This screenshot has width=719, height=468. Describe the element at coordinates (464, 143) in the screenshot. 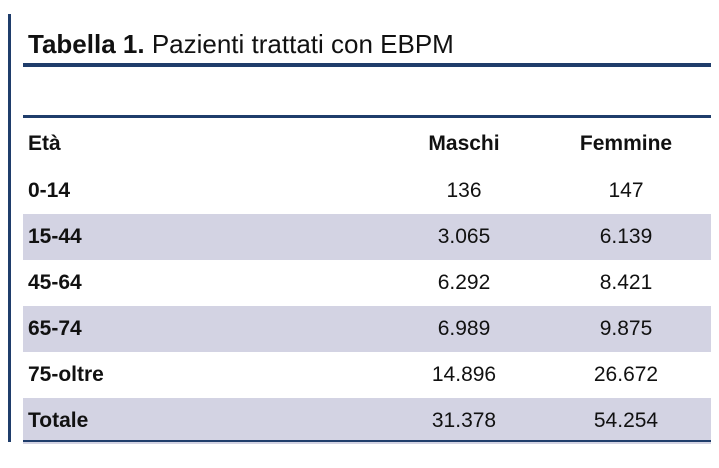

I see `header-males: Maschi` at that location.